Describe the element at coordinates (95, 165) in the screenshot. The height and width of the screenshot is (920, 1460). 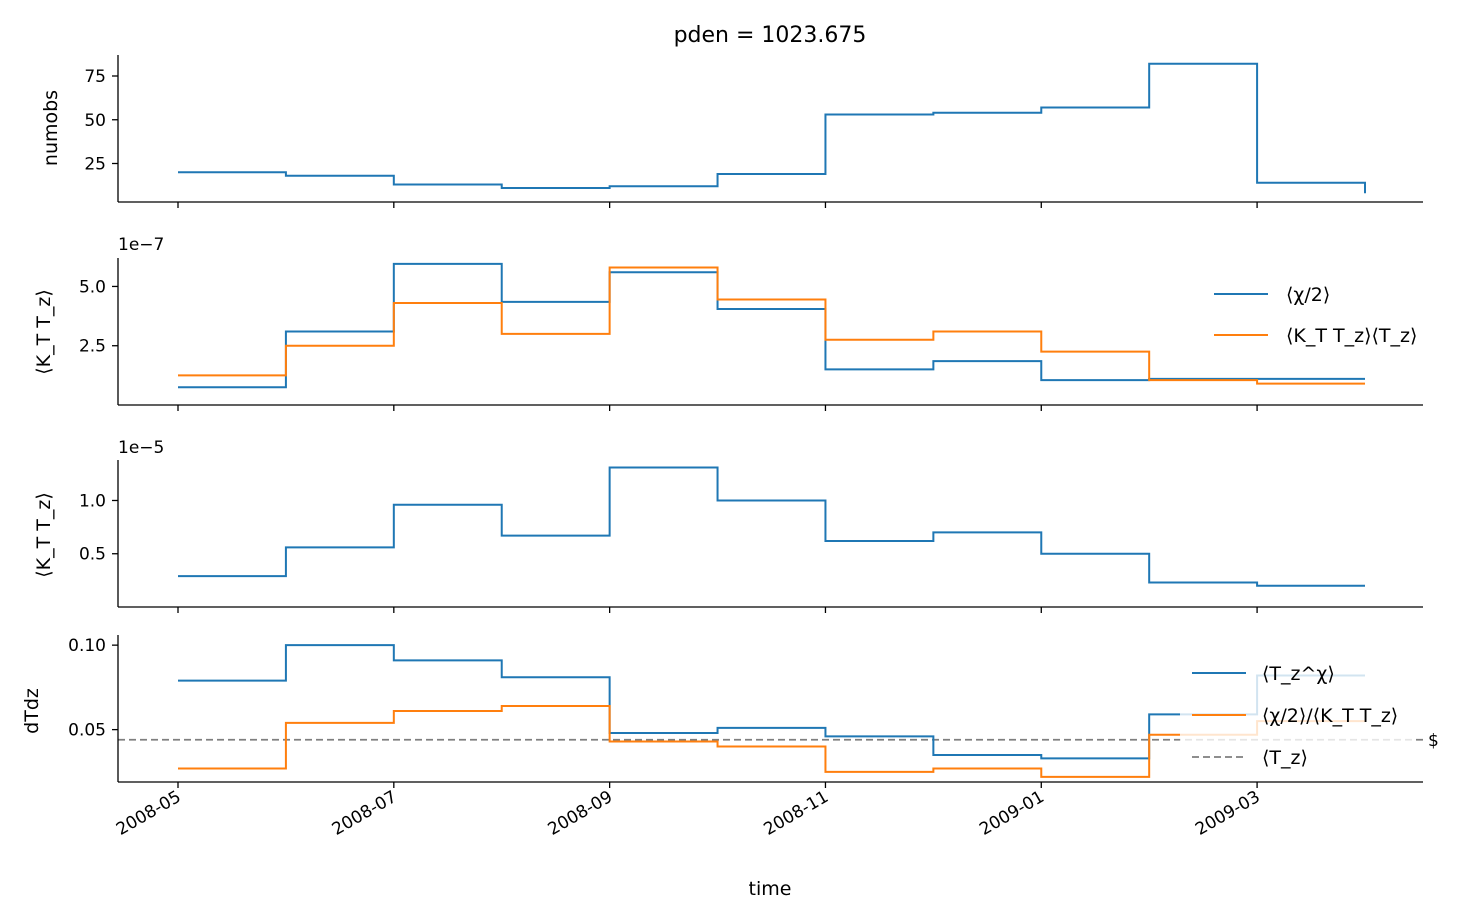
I see `panel-1-ytick-label-0: 25` at that location.